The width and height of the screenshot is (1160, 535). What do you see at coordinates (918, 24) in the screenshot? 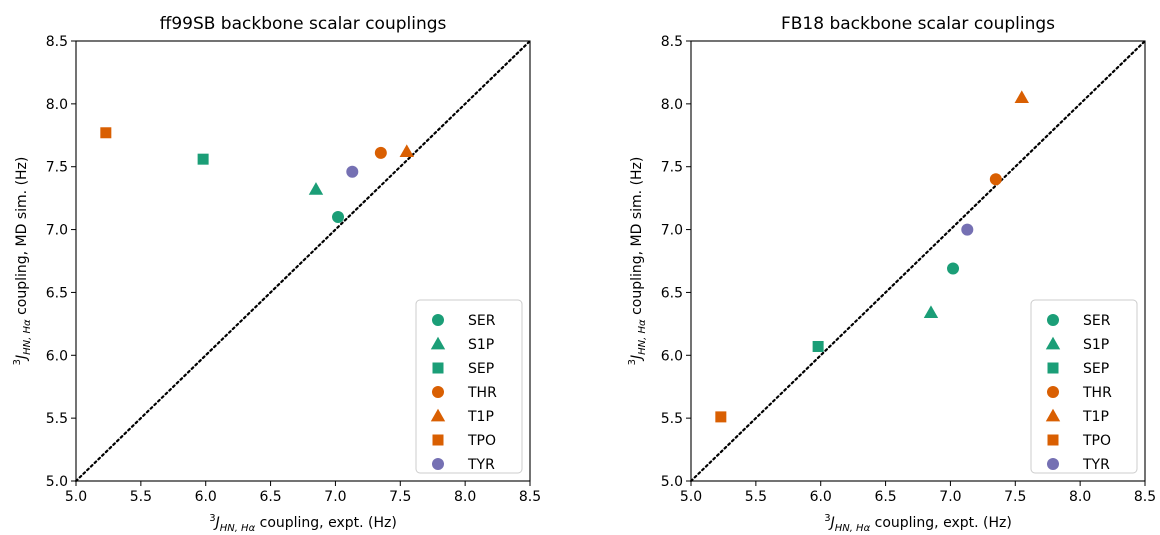
I see `chart-title: FB18 backbone scalar couplings` at bounding box center [918, 24].